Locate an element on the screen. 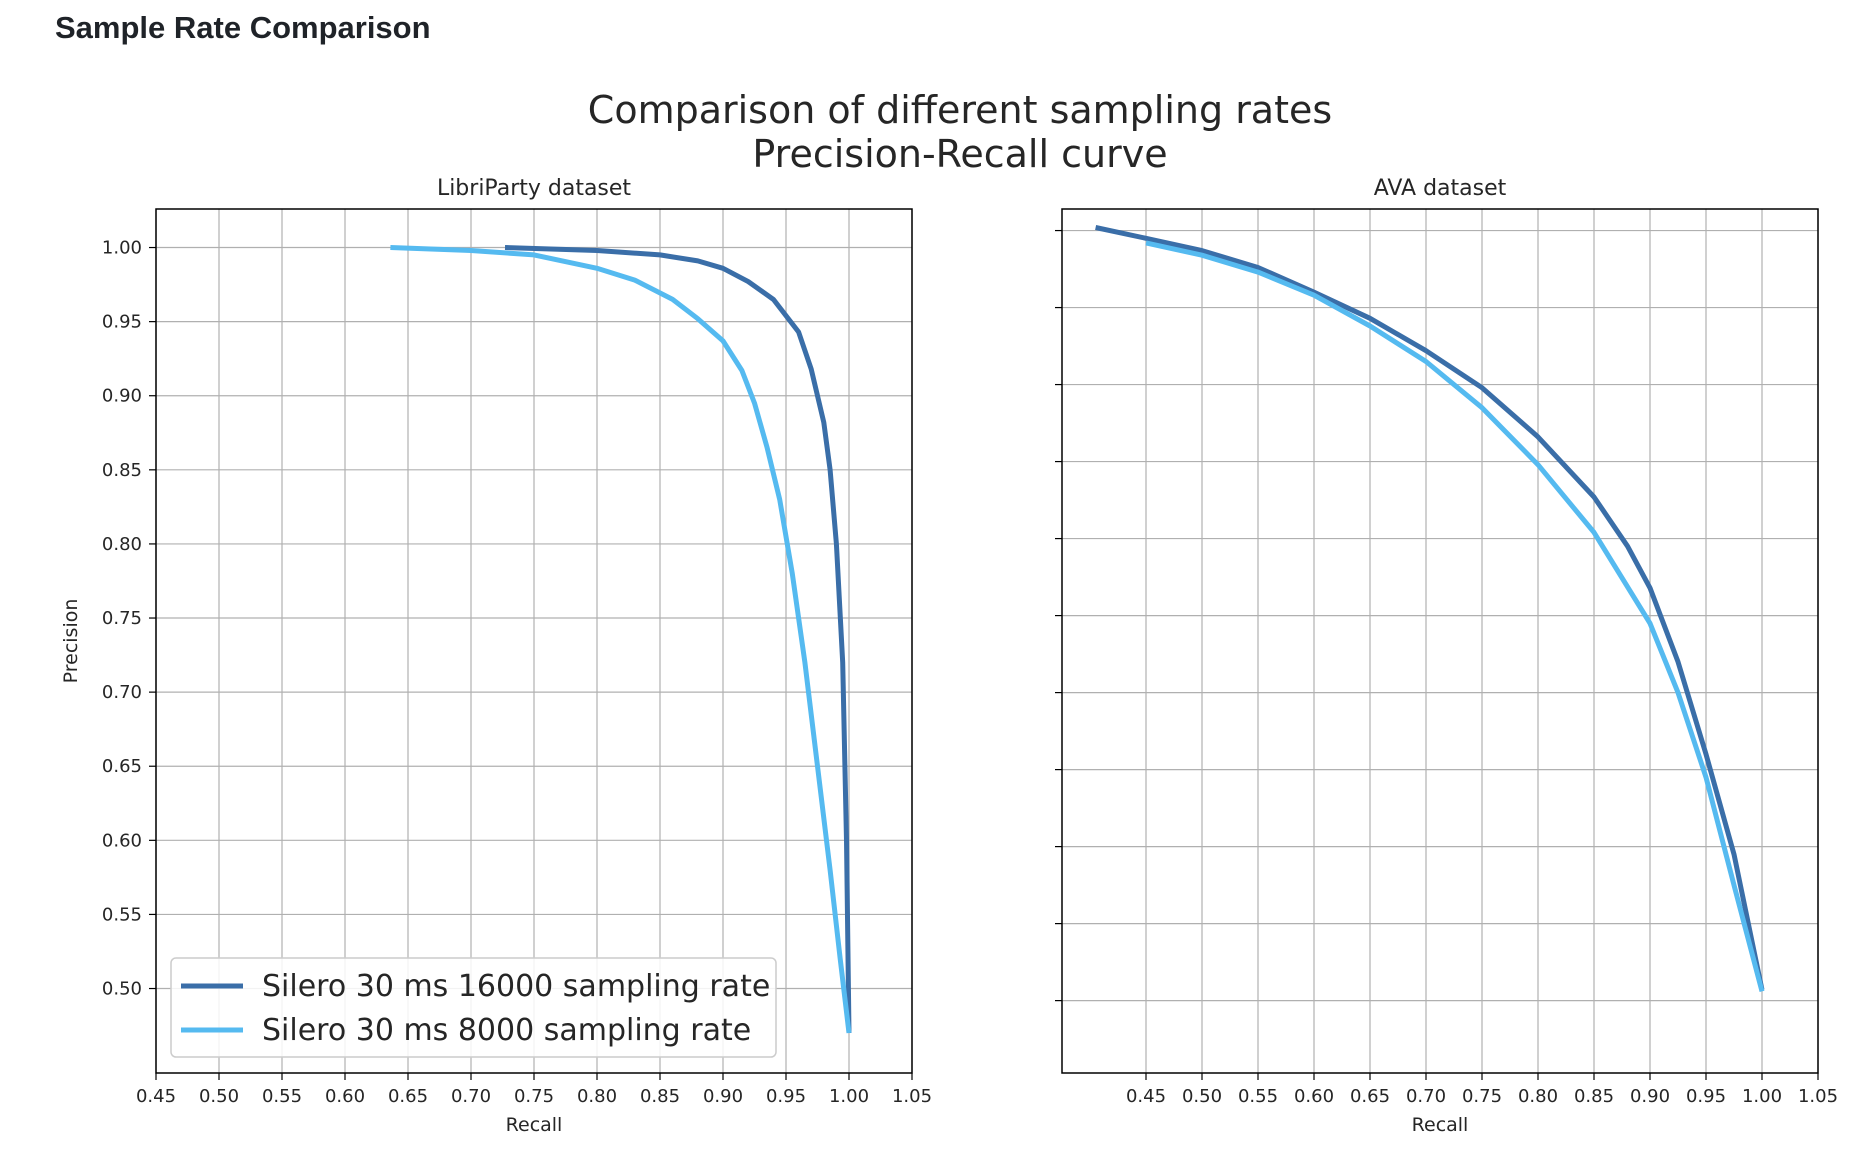 This screenshot has width=1874, height=1152. series-line is located at coordinates (678, 639).